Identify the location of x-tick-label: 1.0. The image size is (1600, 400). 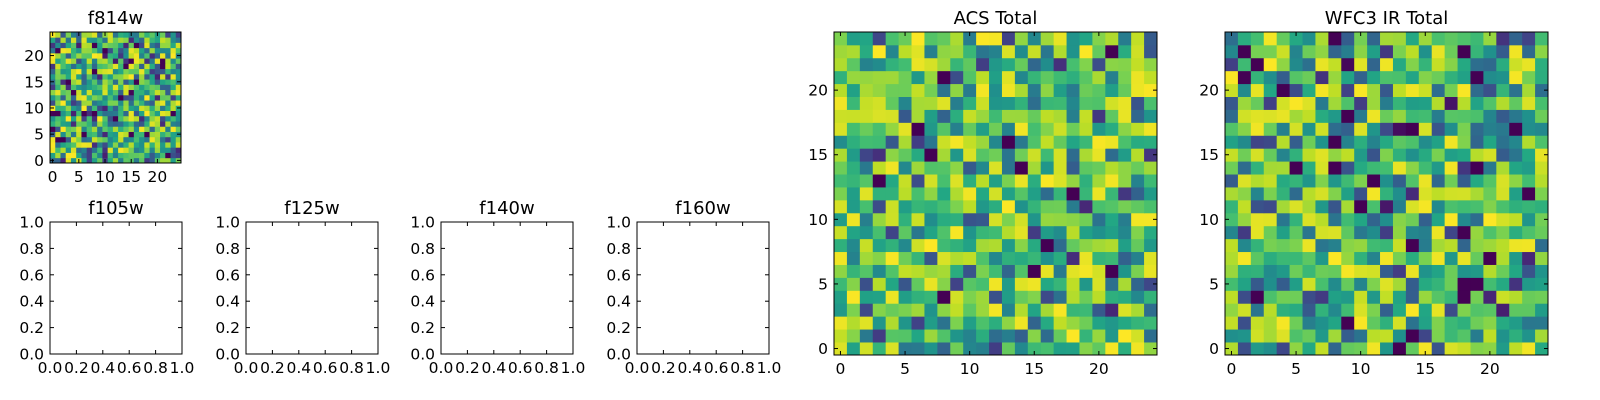
(769, 368).